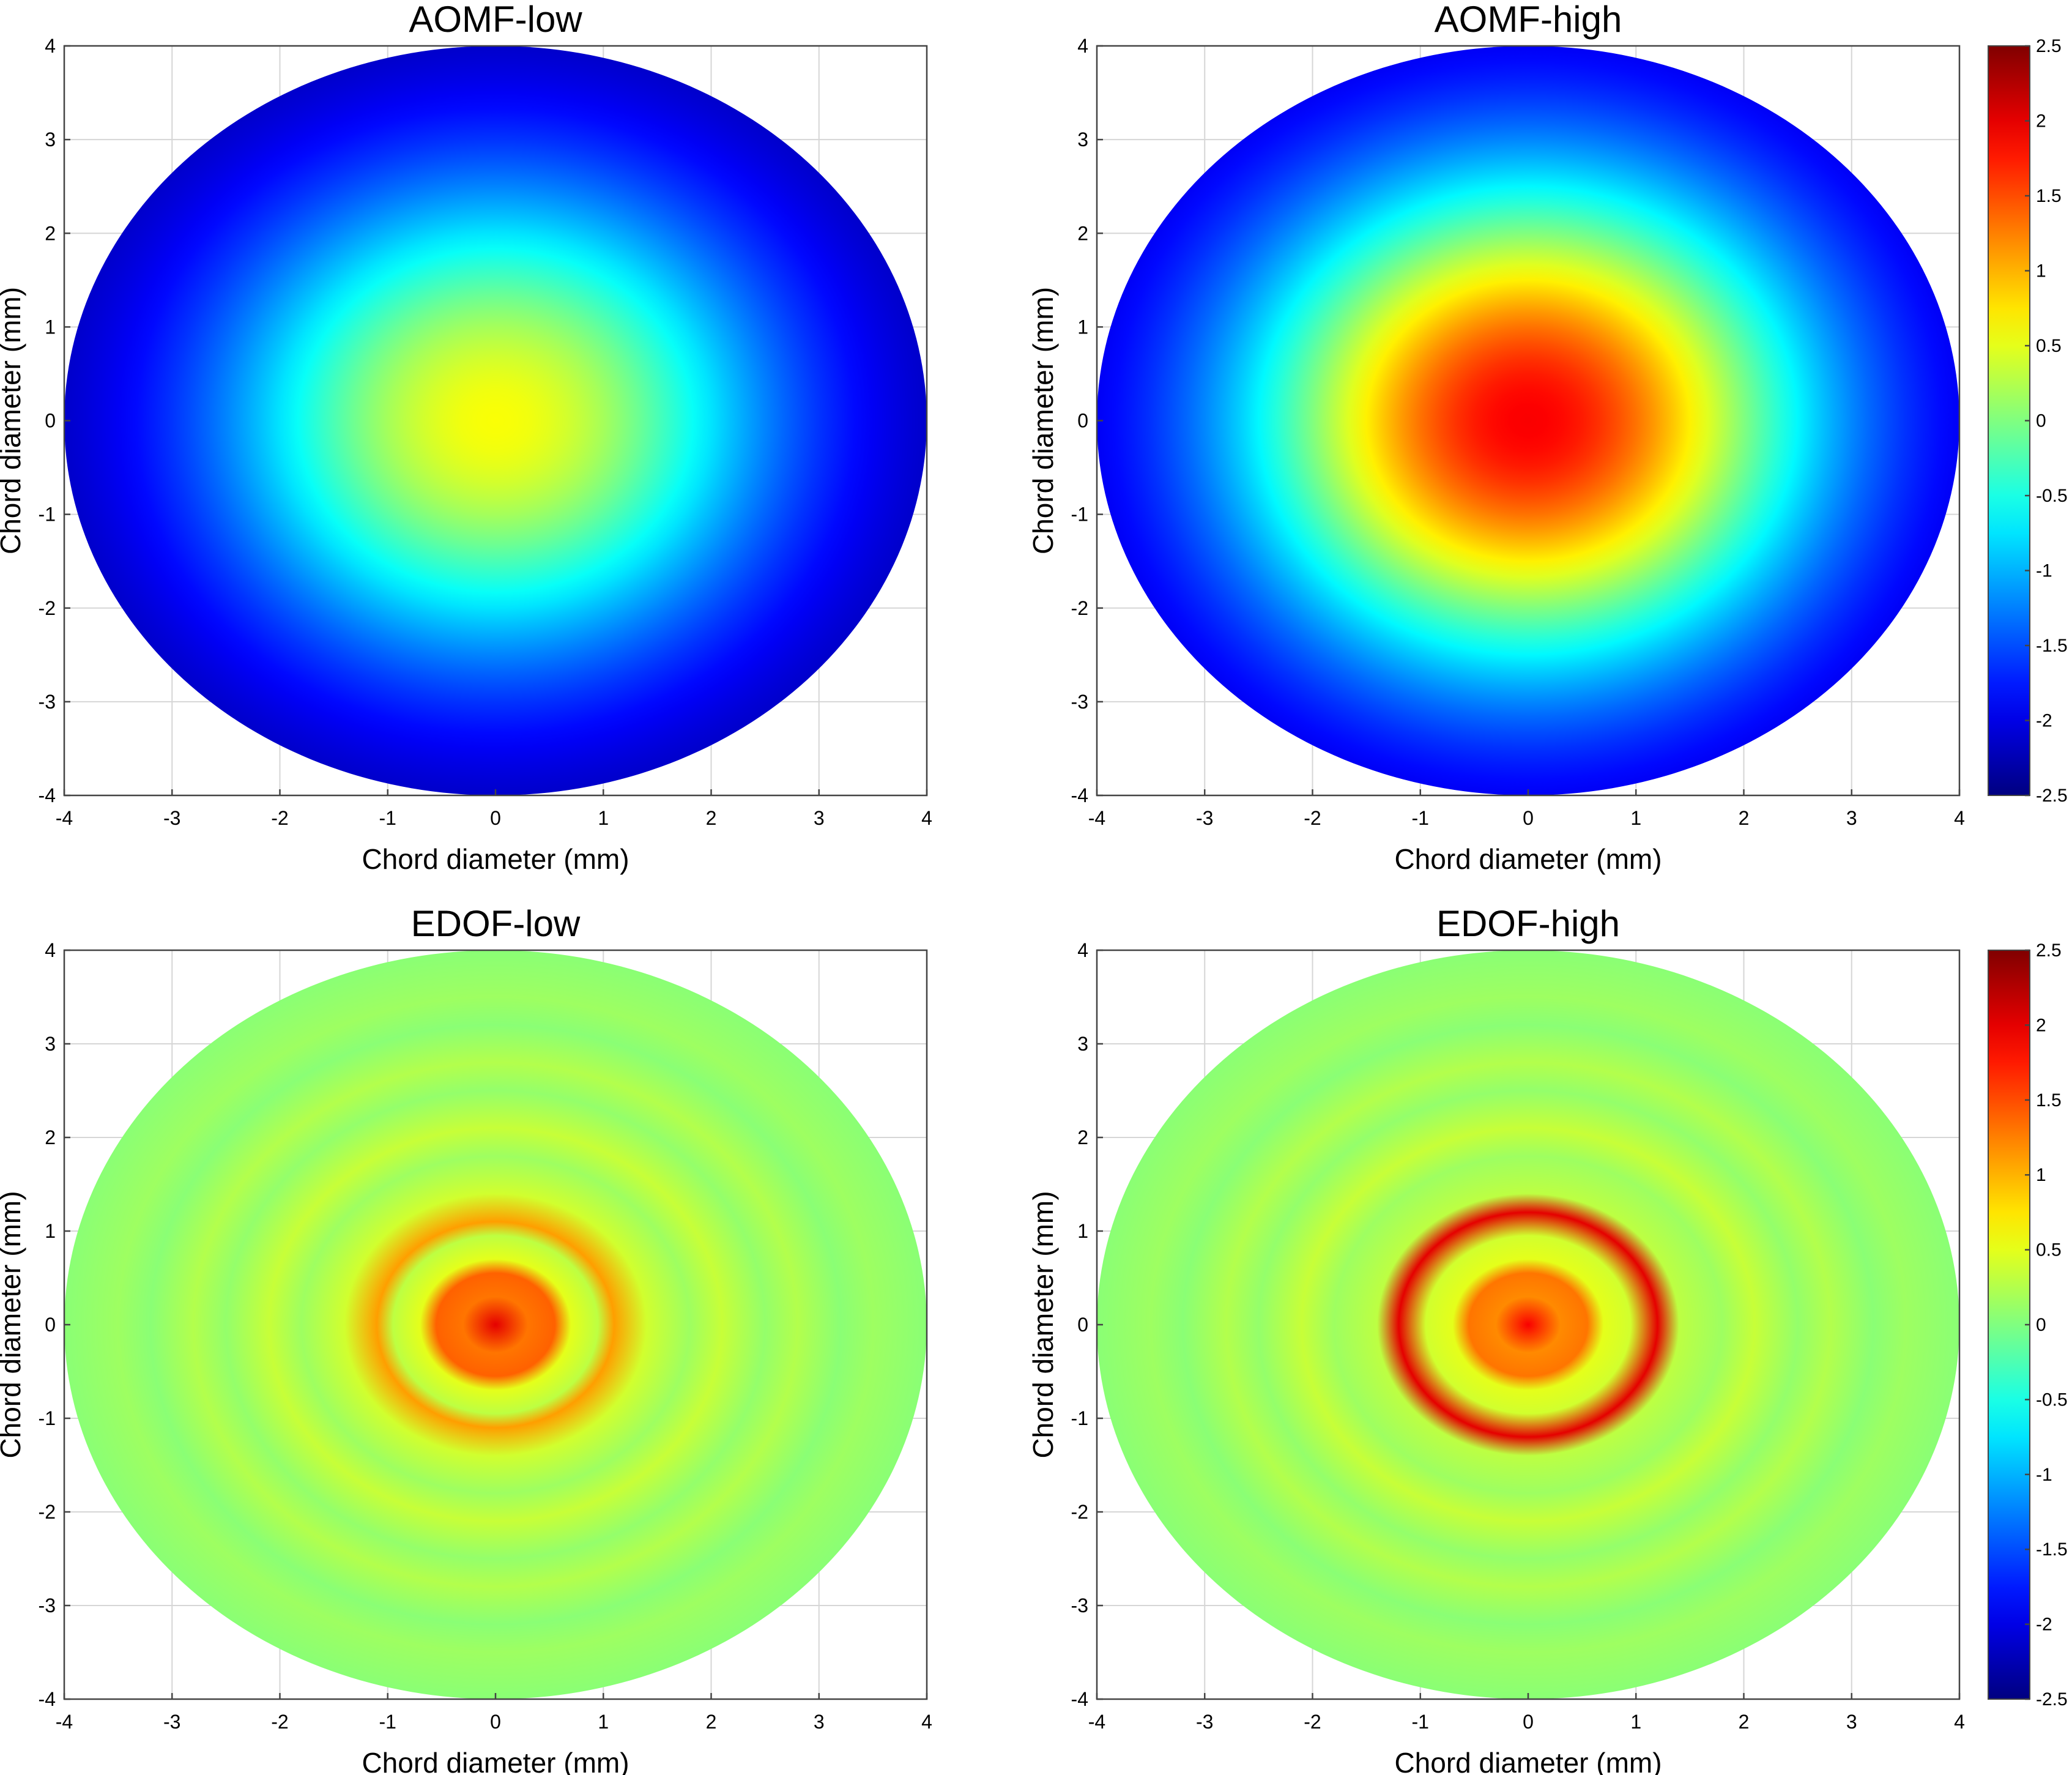 This screenshot has width=2072, height=1775. I want to click on colorbar-tick-label: 1.5, so click(2049, 196).